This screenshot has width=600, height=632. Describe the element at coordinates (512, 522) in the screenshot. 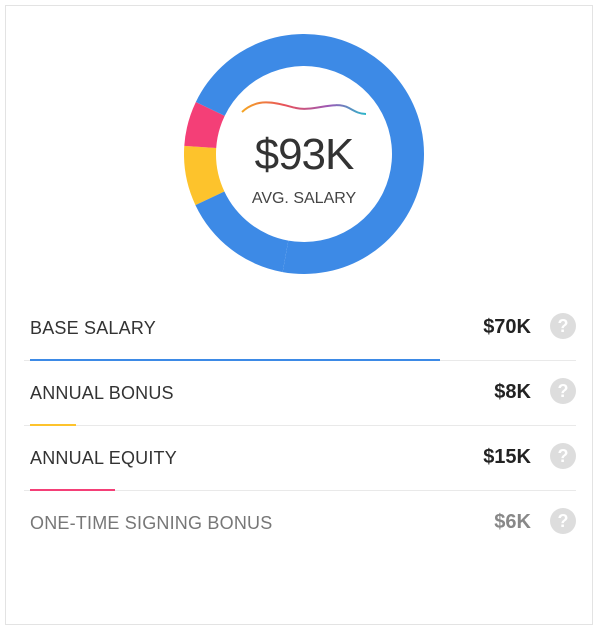

I see `component-value: $6K` at that location.